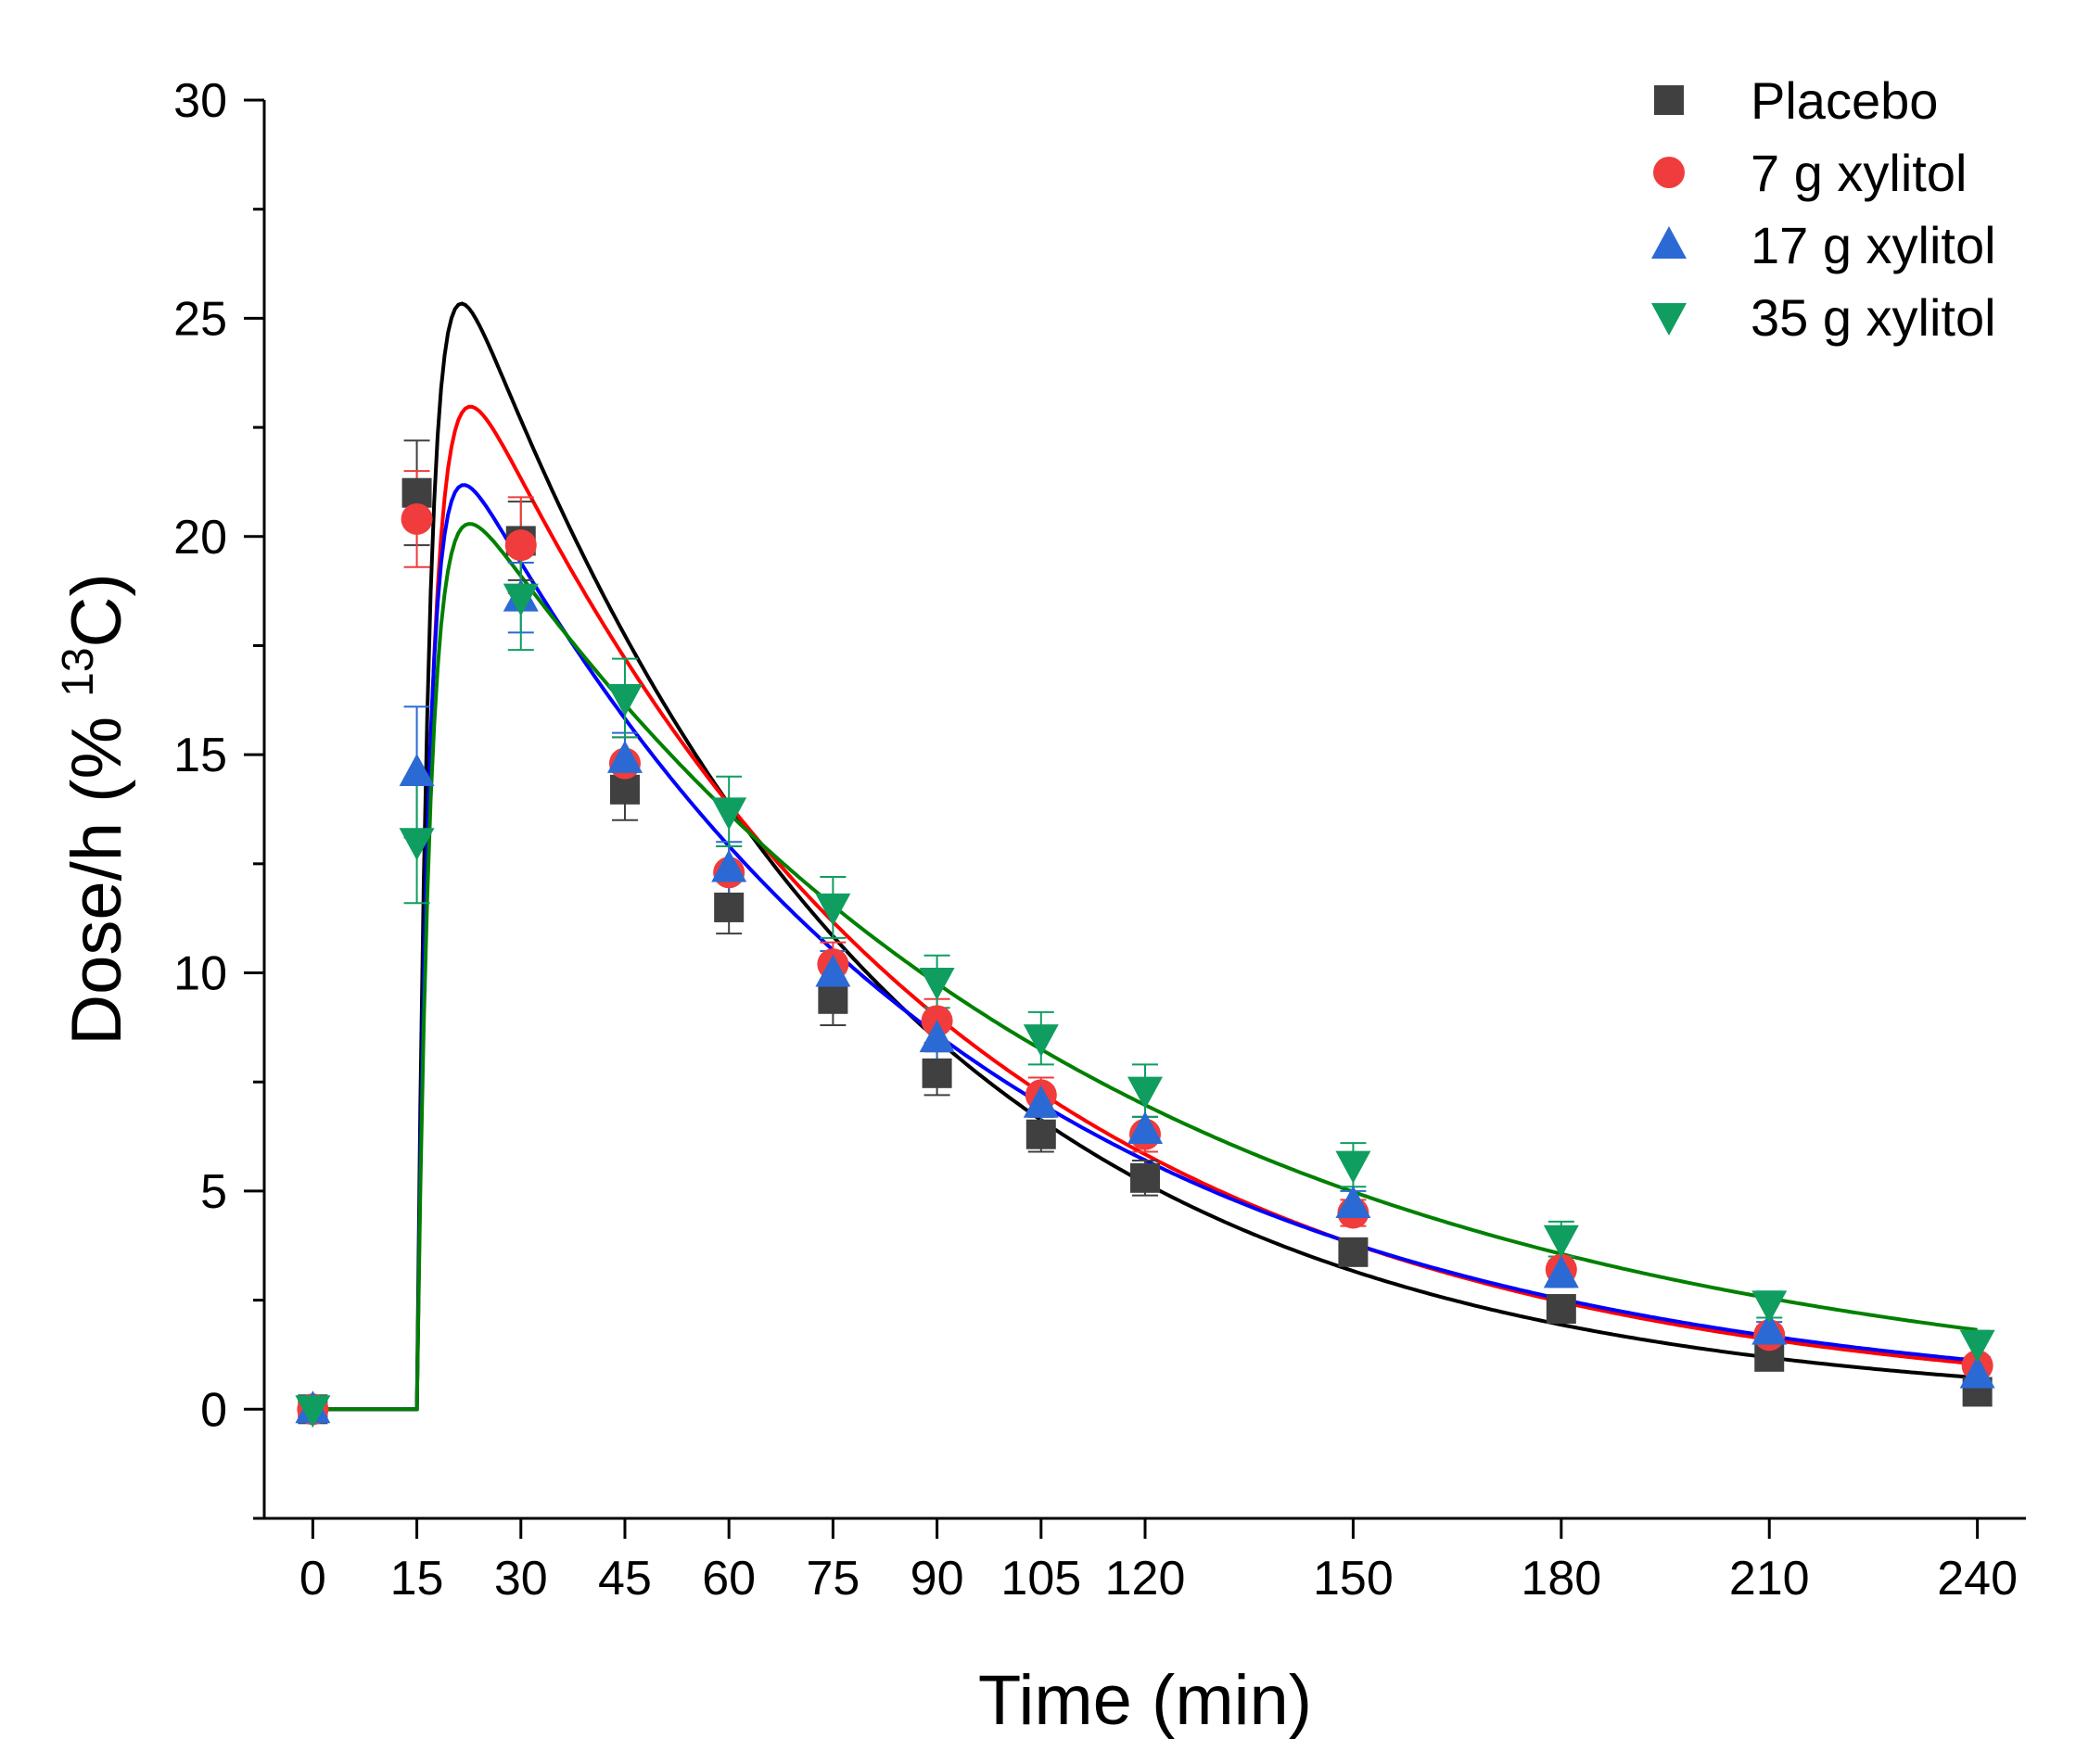  I want to click on y-axis-title: Dose/h (% 13C), so click(95, 810).